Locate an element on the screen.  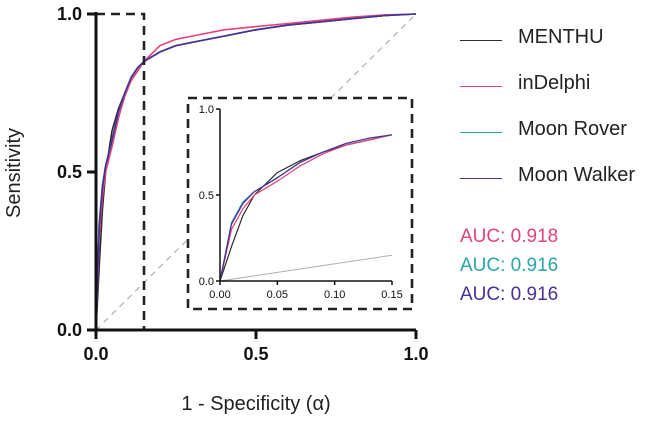
y-tick-label: 0.0 is located at coordinates (69, 330).